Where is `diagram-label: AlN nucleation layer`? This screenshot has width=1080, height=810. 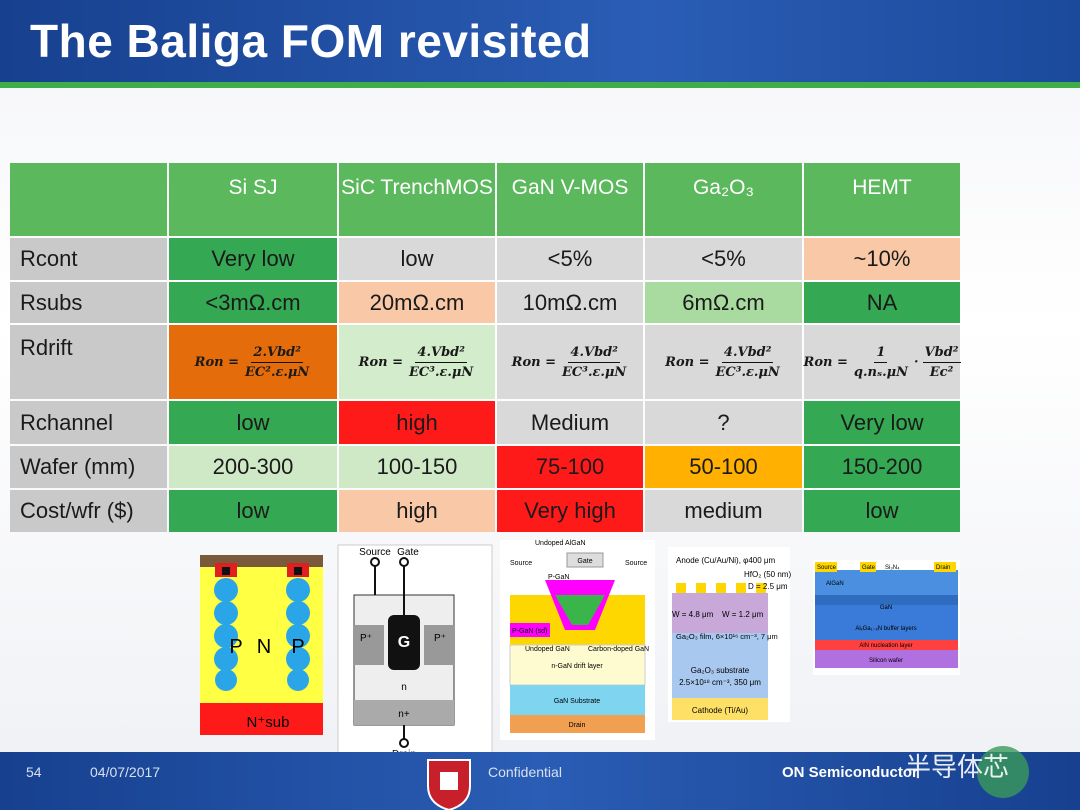
diagram-label: AlN nucleation layer is located at coordinates (885, 646).